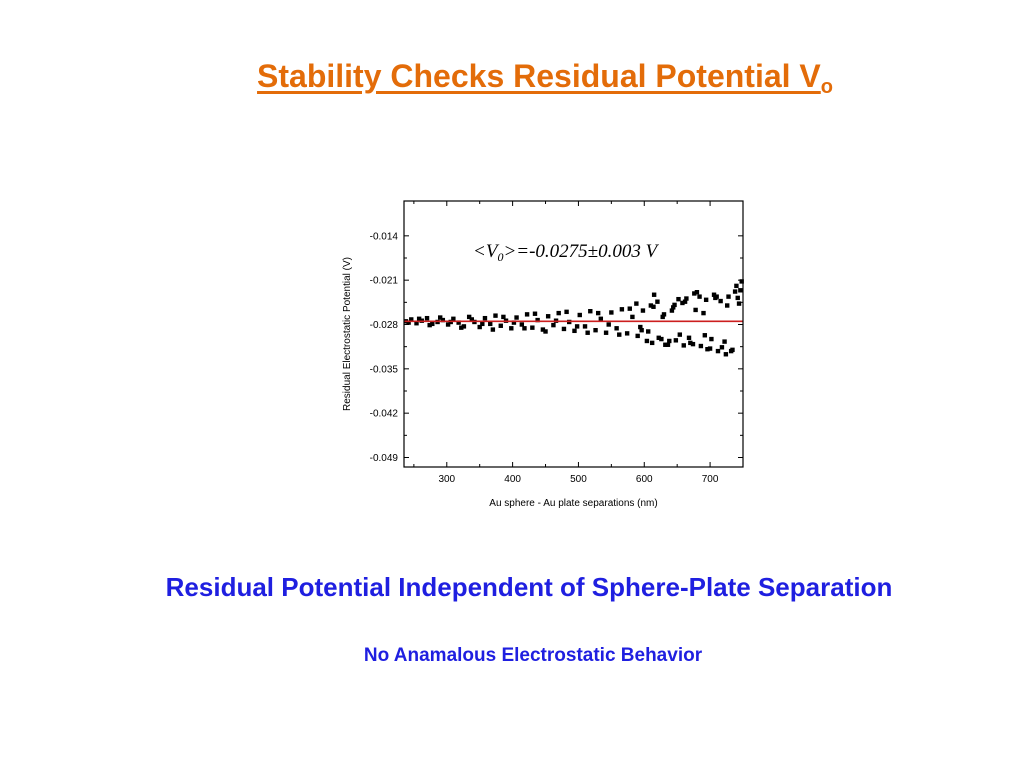 This screenshot has width=1024, height=768. Describe the element at coordinates (347, 334) in the screenshot. I see `y-axis-title: Residual Electrostatic Potential (V)` at that location.